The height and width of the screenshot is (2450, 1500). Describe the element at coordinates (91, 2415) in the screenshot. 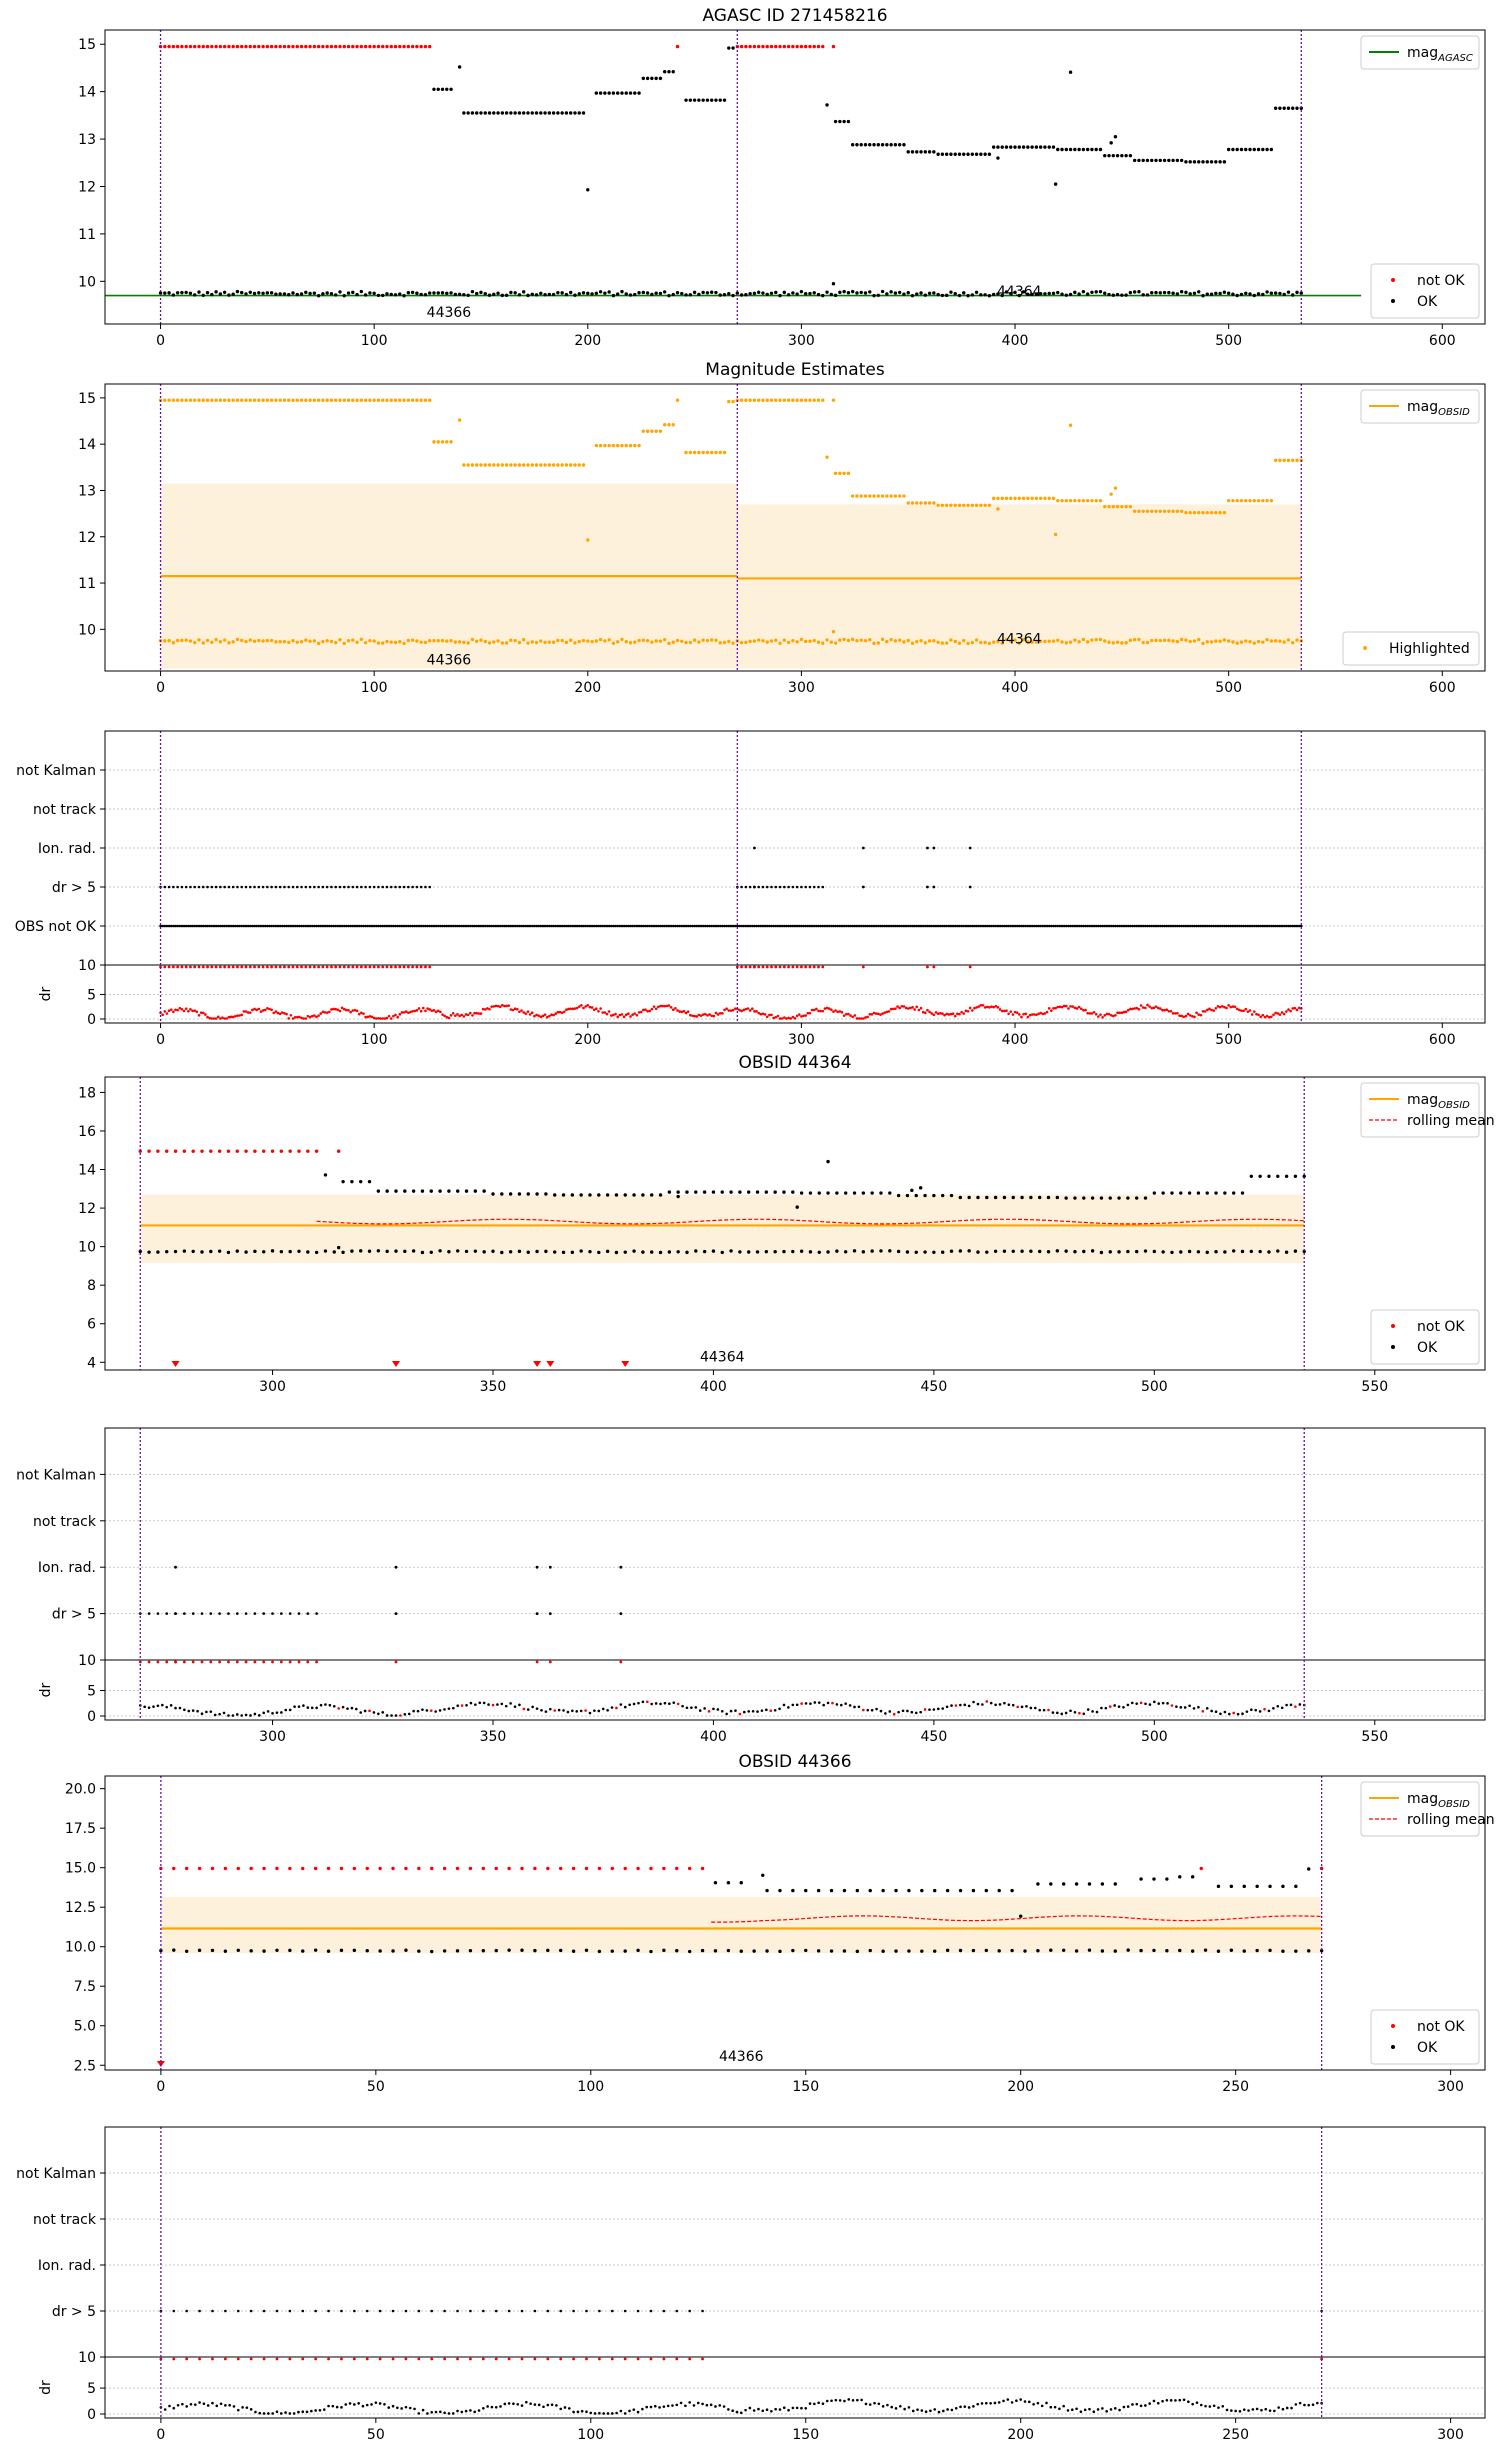

I see `dr-tick-label: 0` at that location.